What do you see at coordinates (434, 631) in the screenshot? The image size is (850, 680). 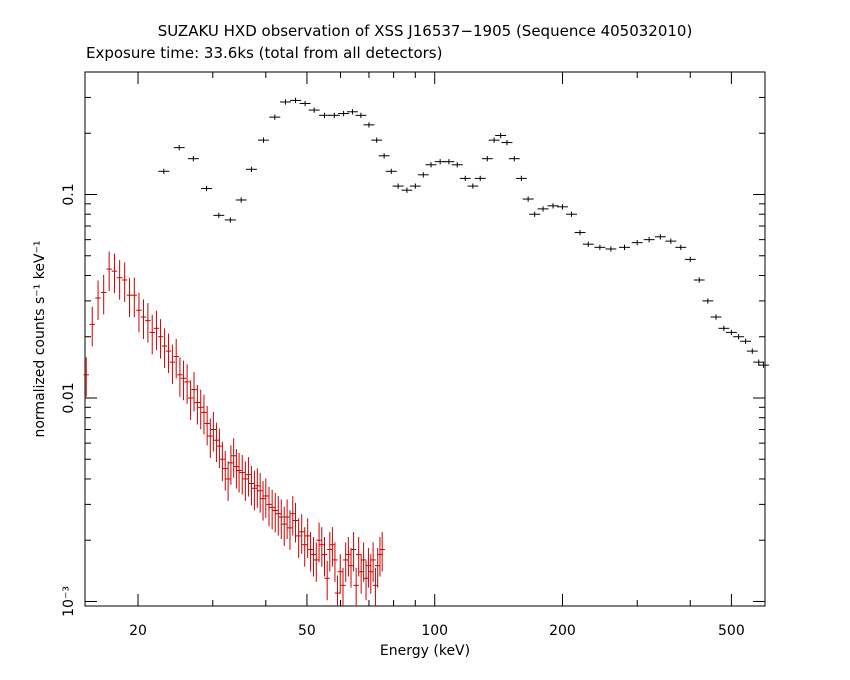 I see `x-tick-label: 100` at bounding box center [434, 631].